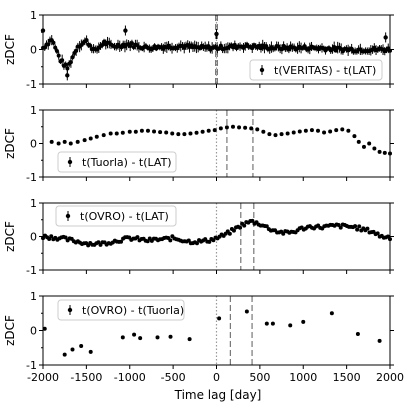  Describe the element at coordinates (43, 377) in the screenshot. I see `x-tick-label: -2000` at that location.